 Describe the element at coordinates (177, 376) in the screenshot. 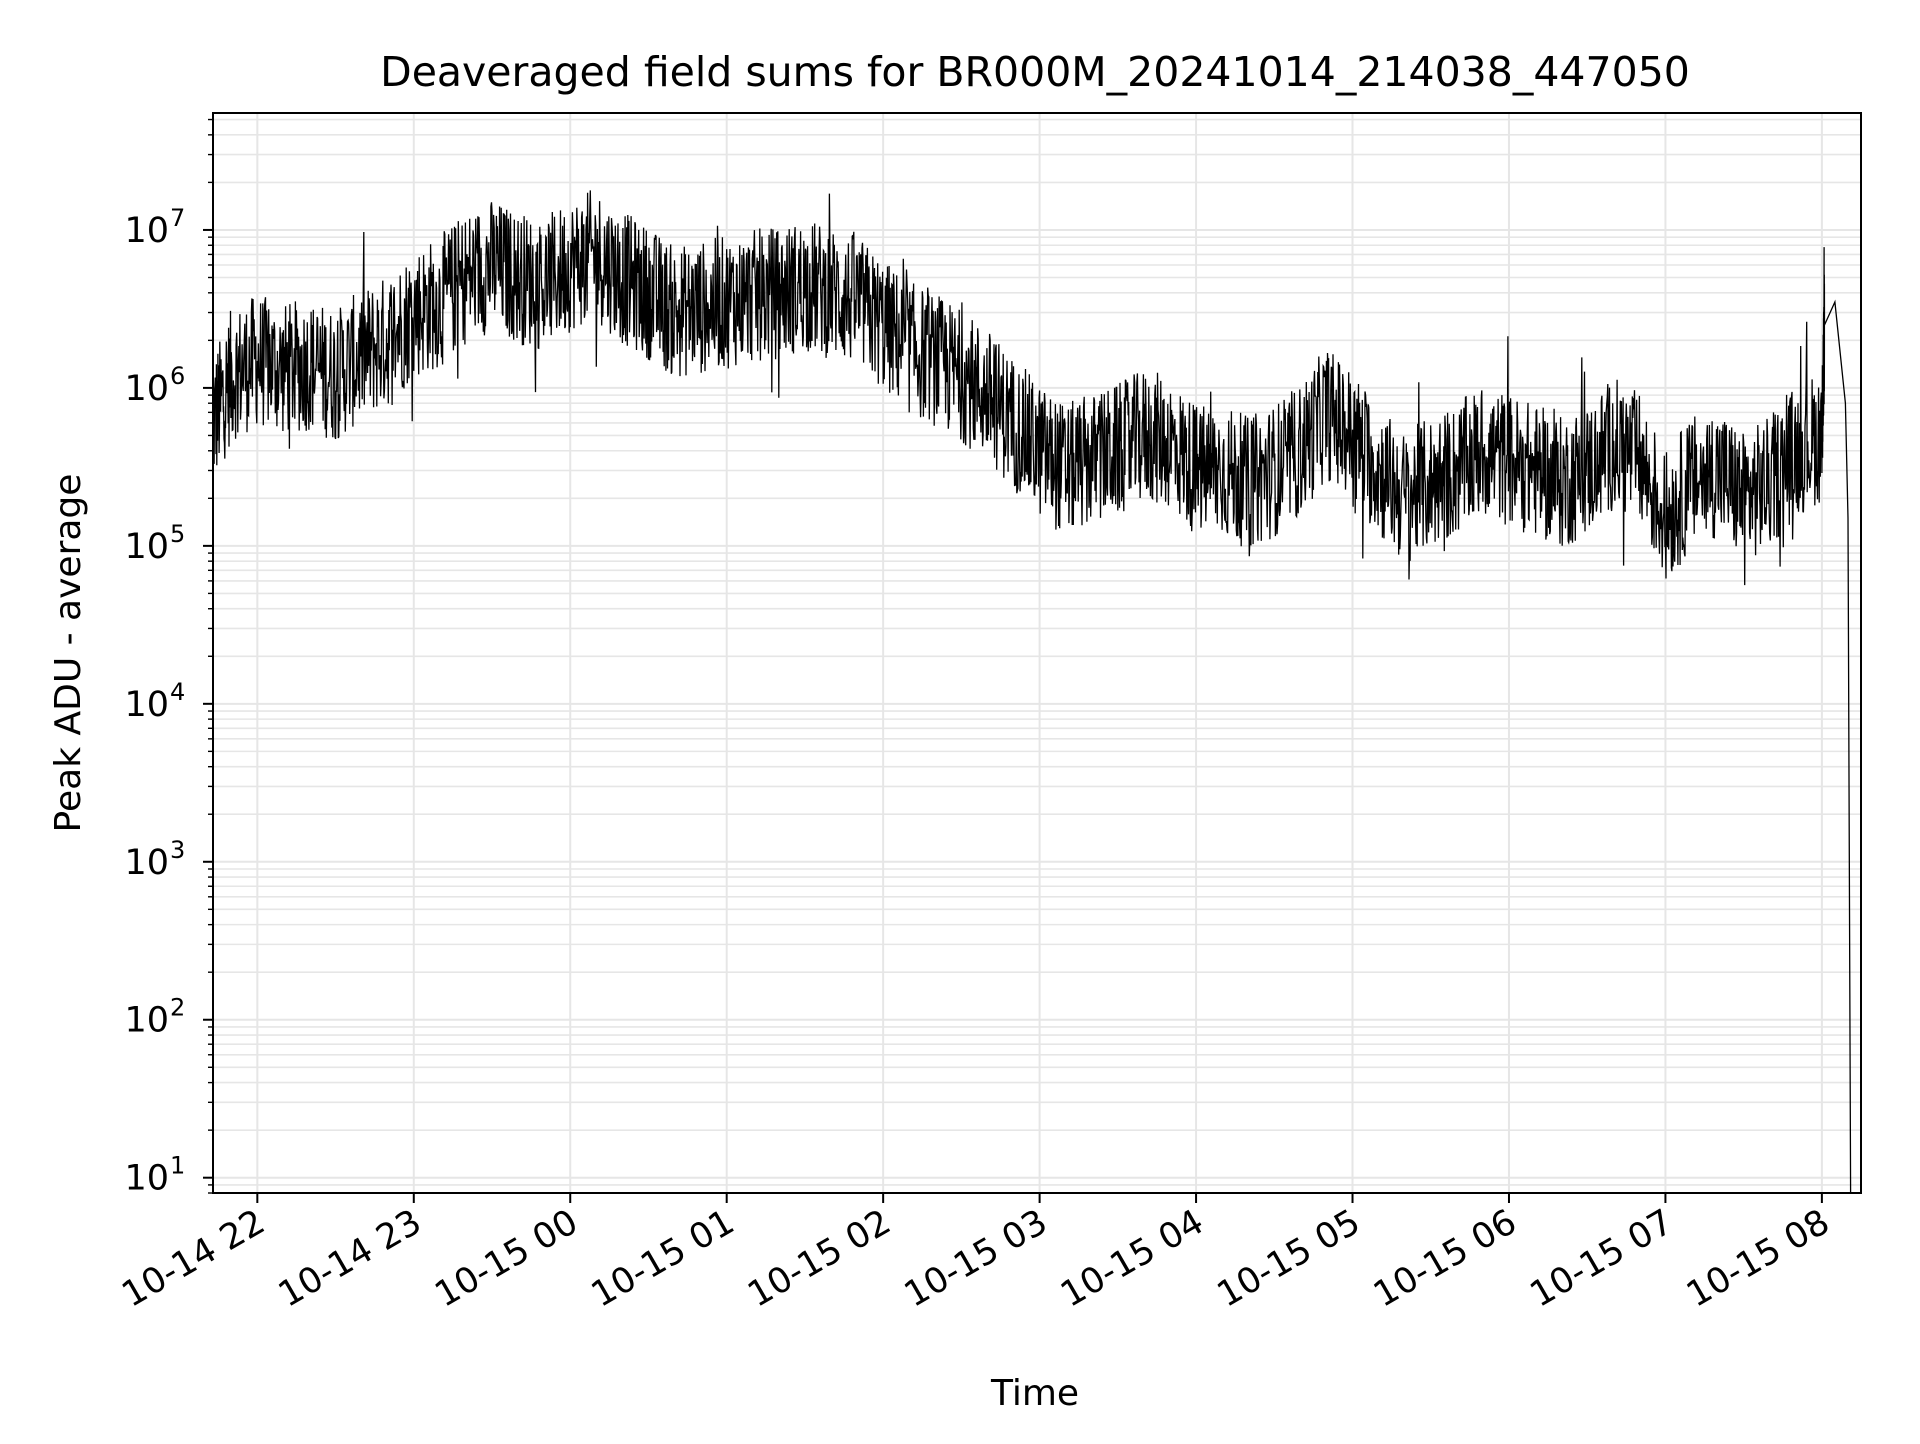

I see `y-tick-exponent: 6` at that location.